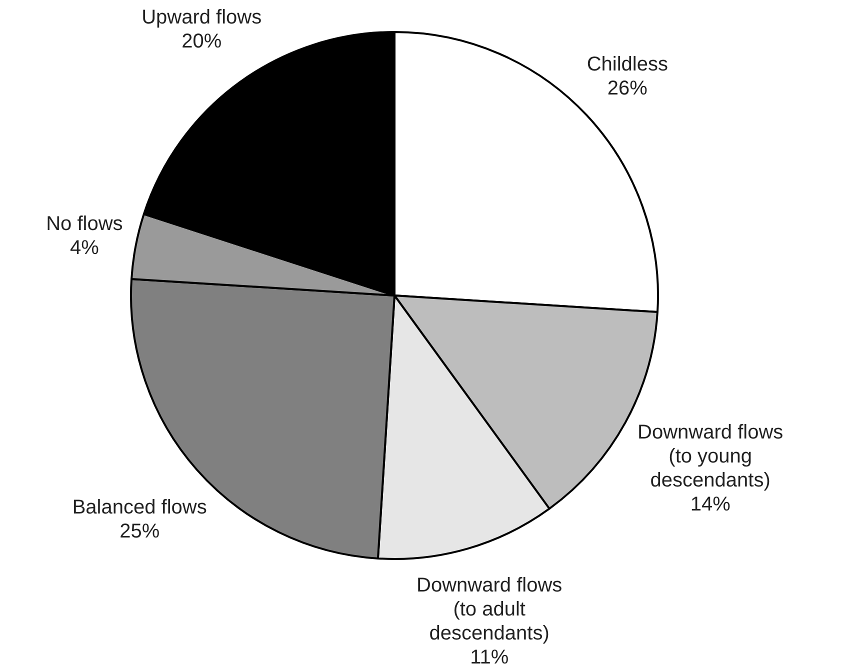 The width and height of the screenshot is (849, 671). Describe the element at coordinates (627, 88) in the screenshot. I see `data-label: 26%` at that location.